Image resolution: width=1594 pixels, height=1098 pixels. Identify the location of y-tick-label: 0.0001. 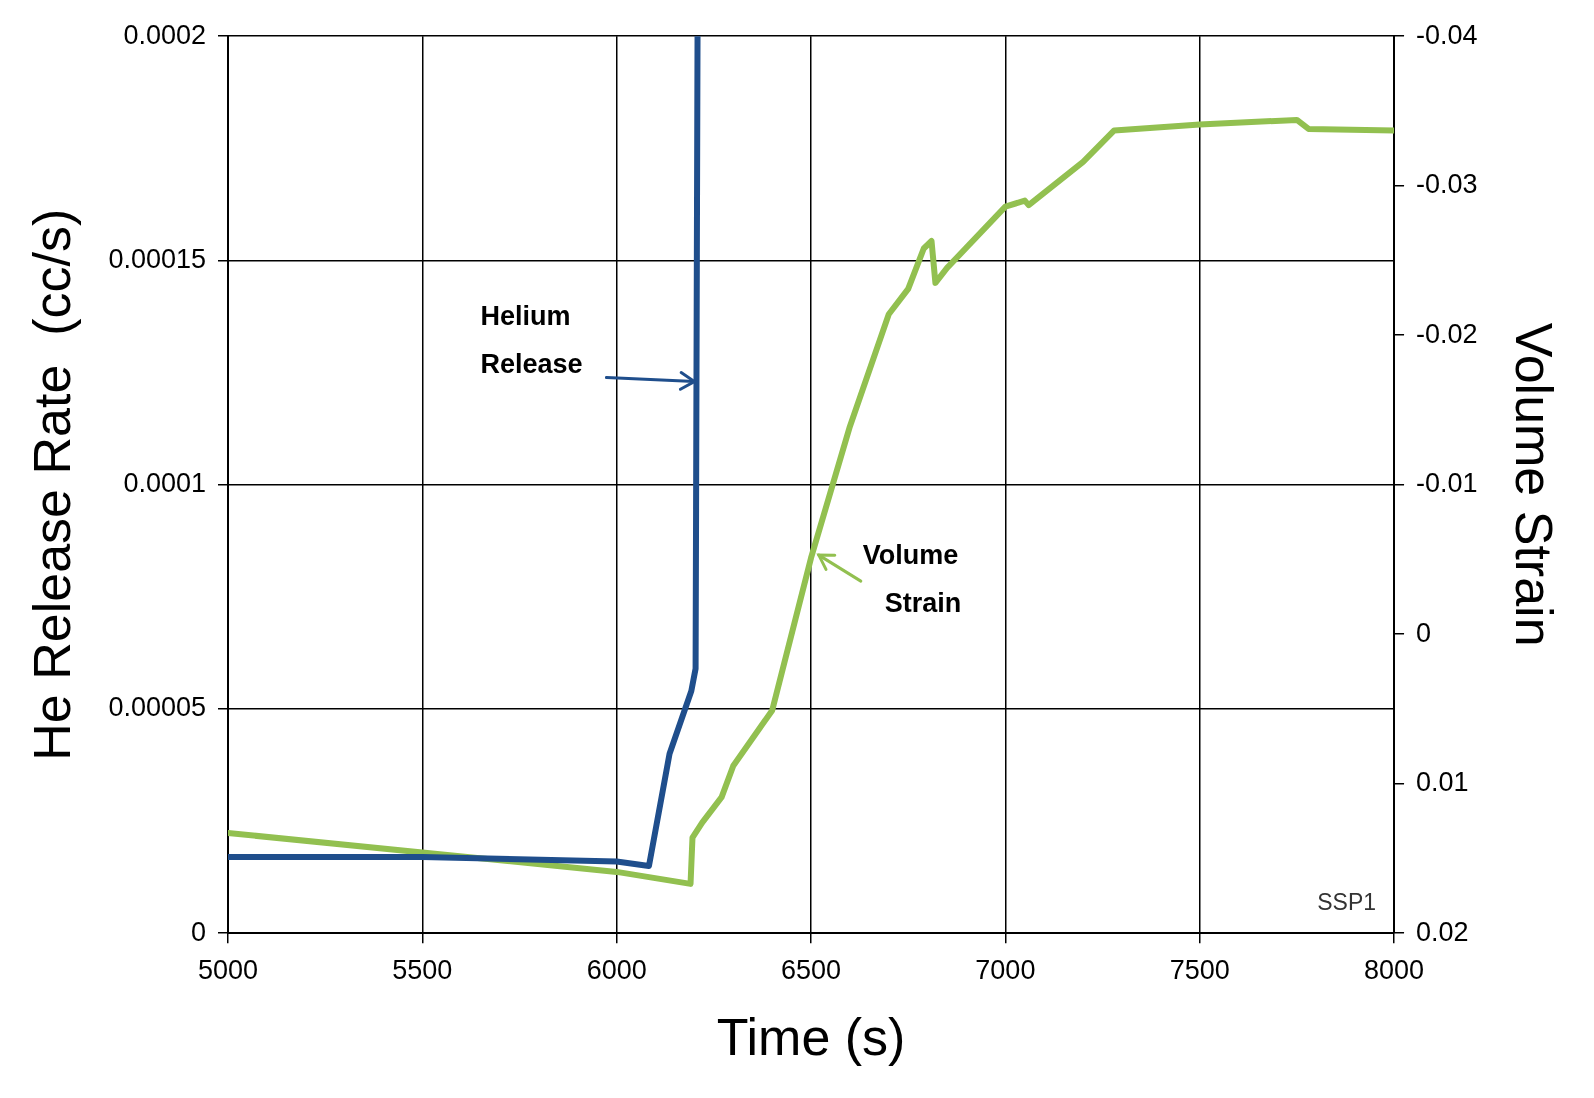
(164, 483).